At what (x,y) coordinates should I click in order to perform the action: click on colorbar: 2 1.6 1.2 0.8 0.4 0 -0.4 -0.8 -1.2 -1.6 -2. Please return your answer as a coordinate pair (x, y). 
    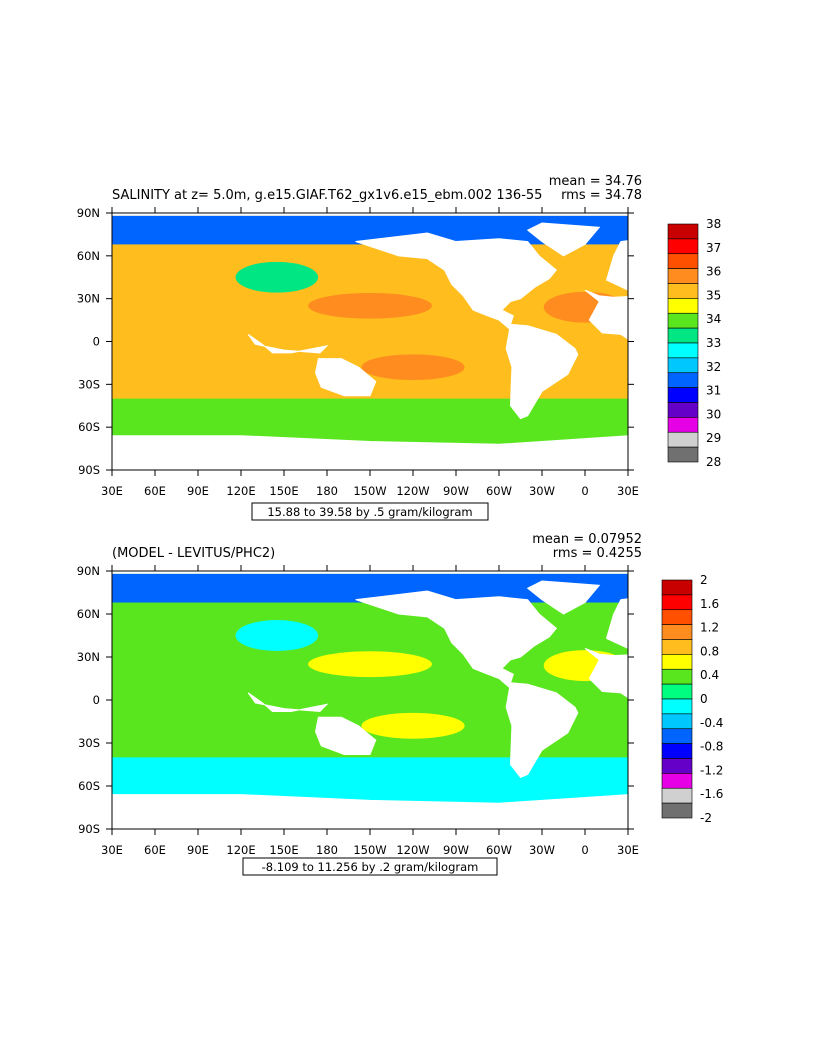
    Looking at the image, I should click on (692, 699).